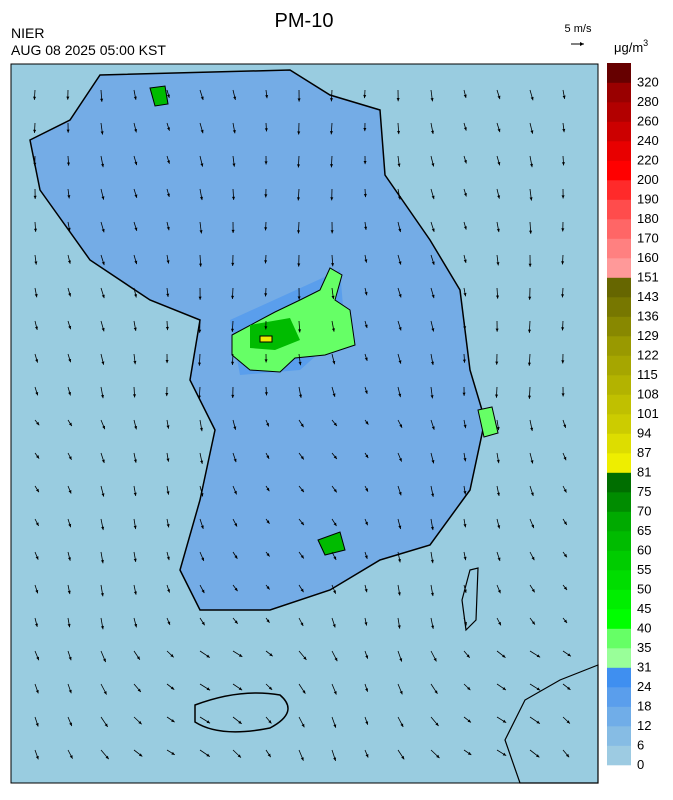 The width and height of the screenshot is (673, 800). What do you see at coordinates (648, 413) in the screenshot?
I see `colorbar-label: 101` at bounding box center [648, 413].